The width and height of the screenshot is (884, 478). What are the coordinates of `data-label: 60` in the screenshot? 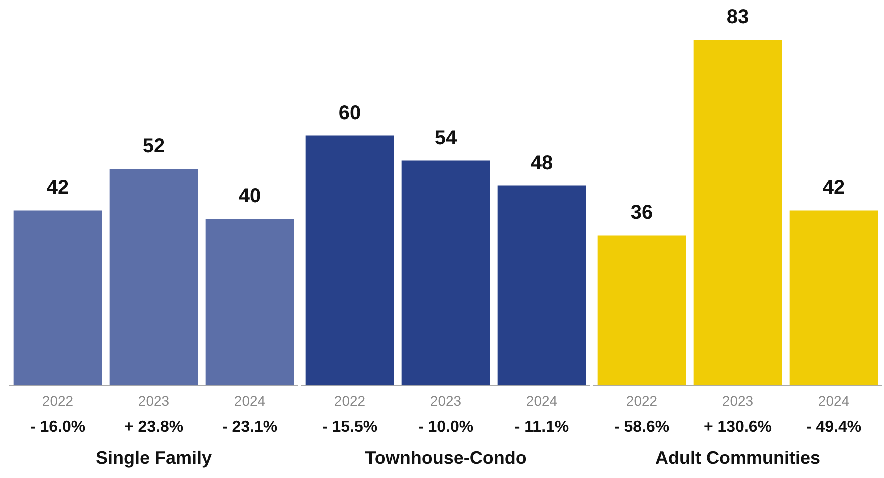 It's located at (350, 113).